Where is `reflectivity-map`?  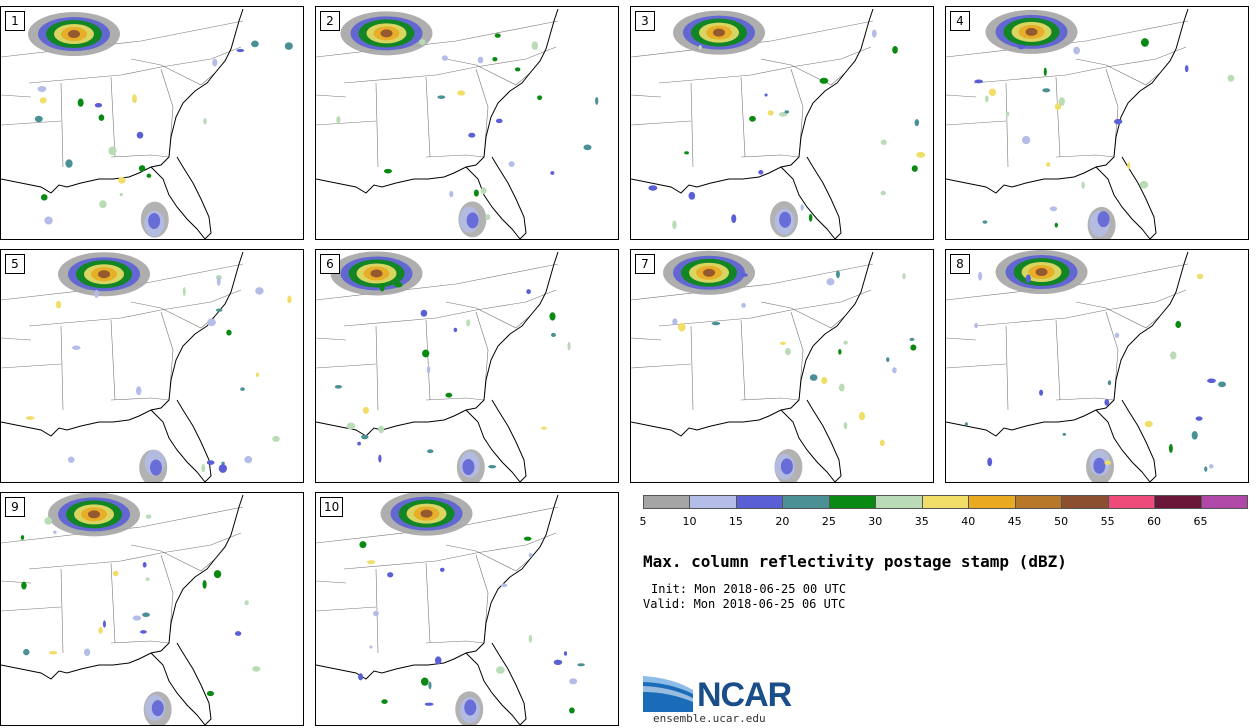
reflectivity-map is located at coordinates (146, 366).